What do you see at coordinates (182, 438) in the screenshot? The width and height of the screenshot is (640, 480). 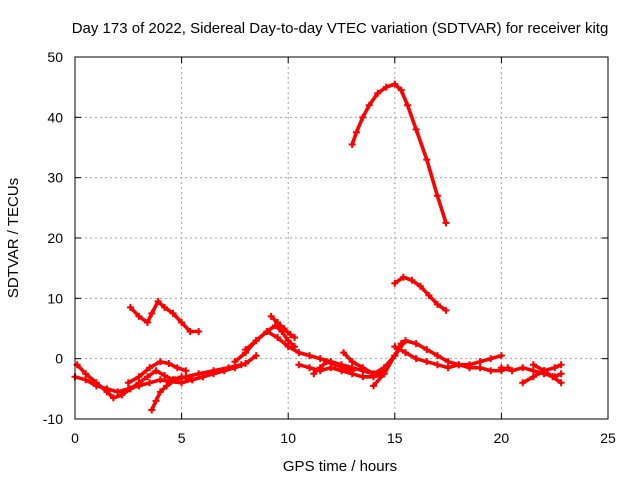 I see `x-tick-label: 5` at bounding box center [182, 438].